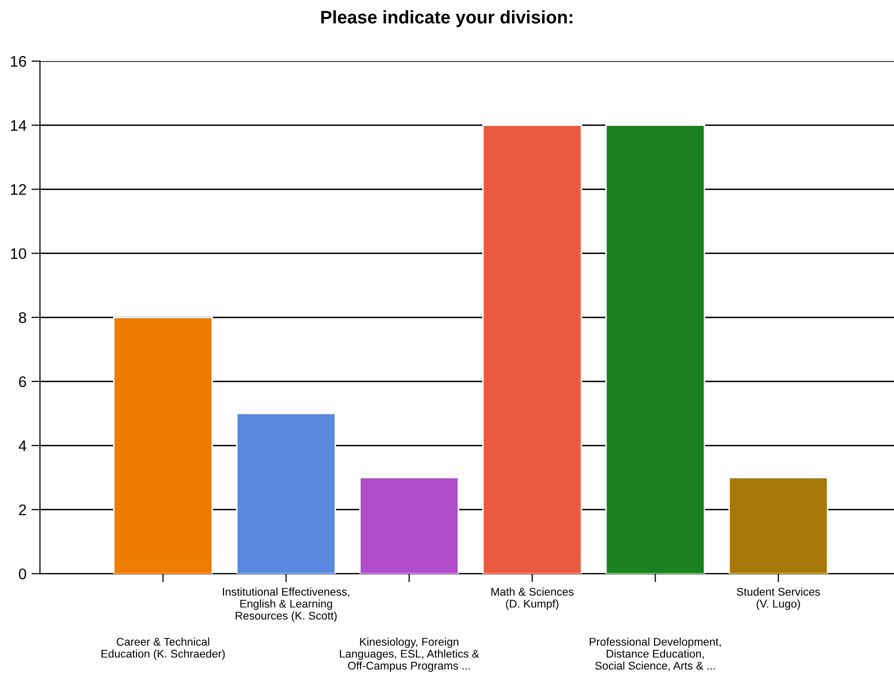 This screenshot has height=687, width=894. What do you see at coordinates (18, 254) in the screenshot?
I see `y-tick-label: 10` at bounding box center [18, 254].